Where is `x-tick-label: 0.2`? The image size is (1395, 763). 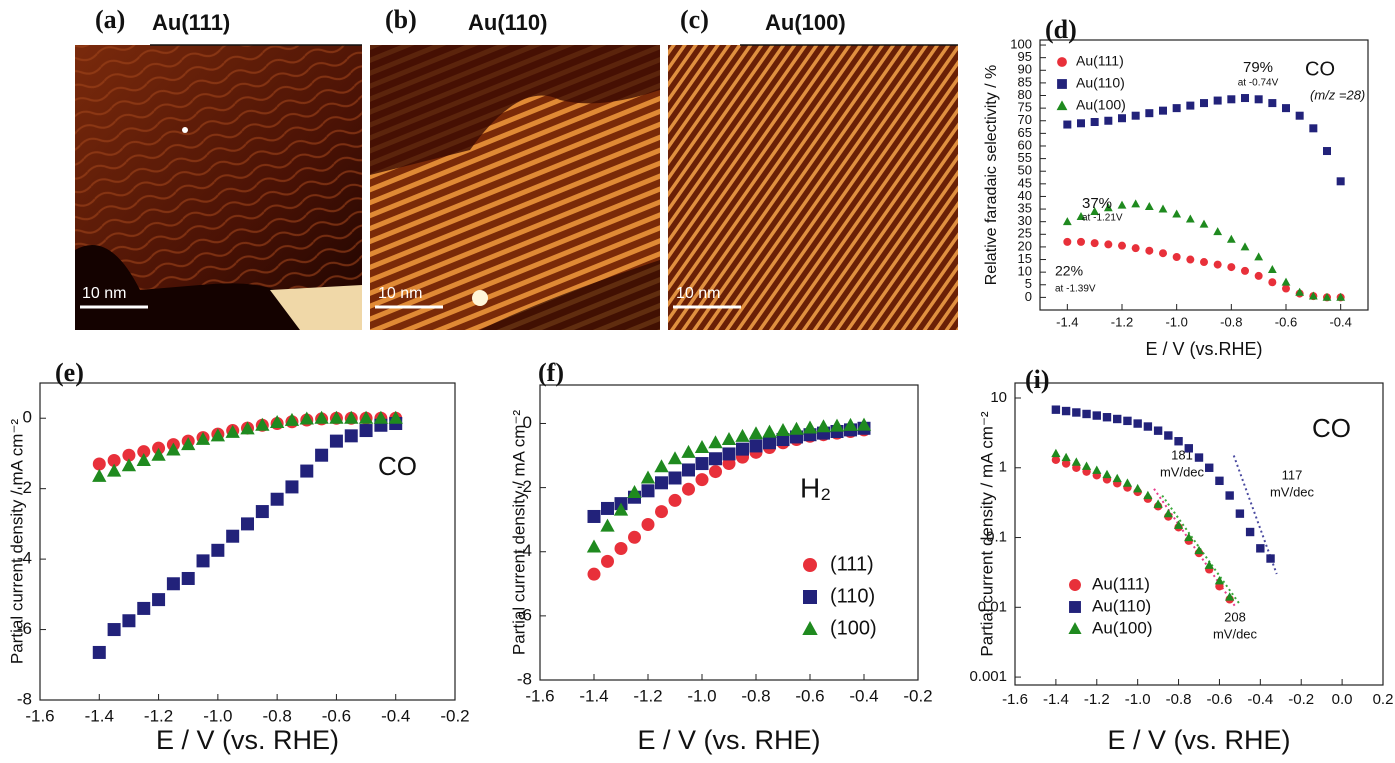
x-tick-label: 0.2 is located at coordinates (1383, 699).